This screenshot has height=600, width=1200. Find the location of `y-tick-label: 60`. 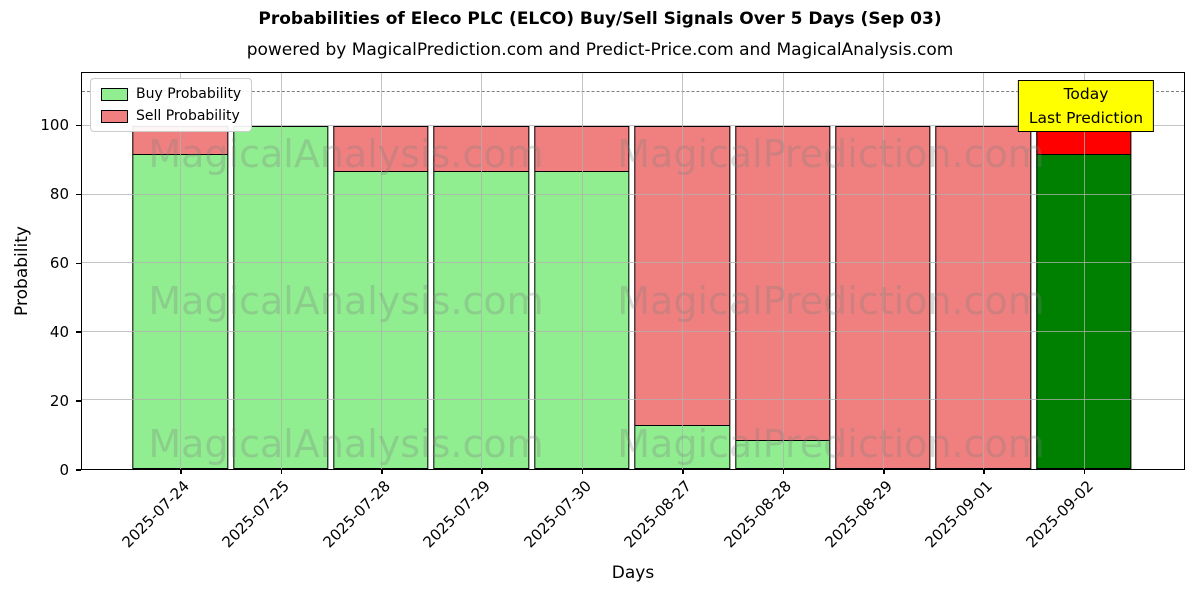

y-tick-label: 60 is located at coordinates (59, 263).